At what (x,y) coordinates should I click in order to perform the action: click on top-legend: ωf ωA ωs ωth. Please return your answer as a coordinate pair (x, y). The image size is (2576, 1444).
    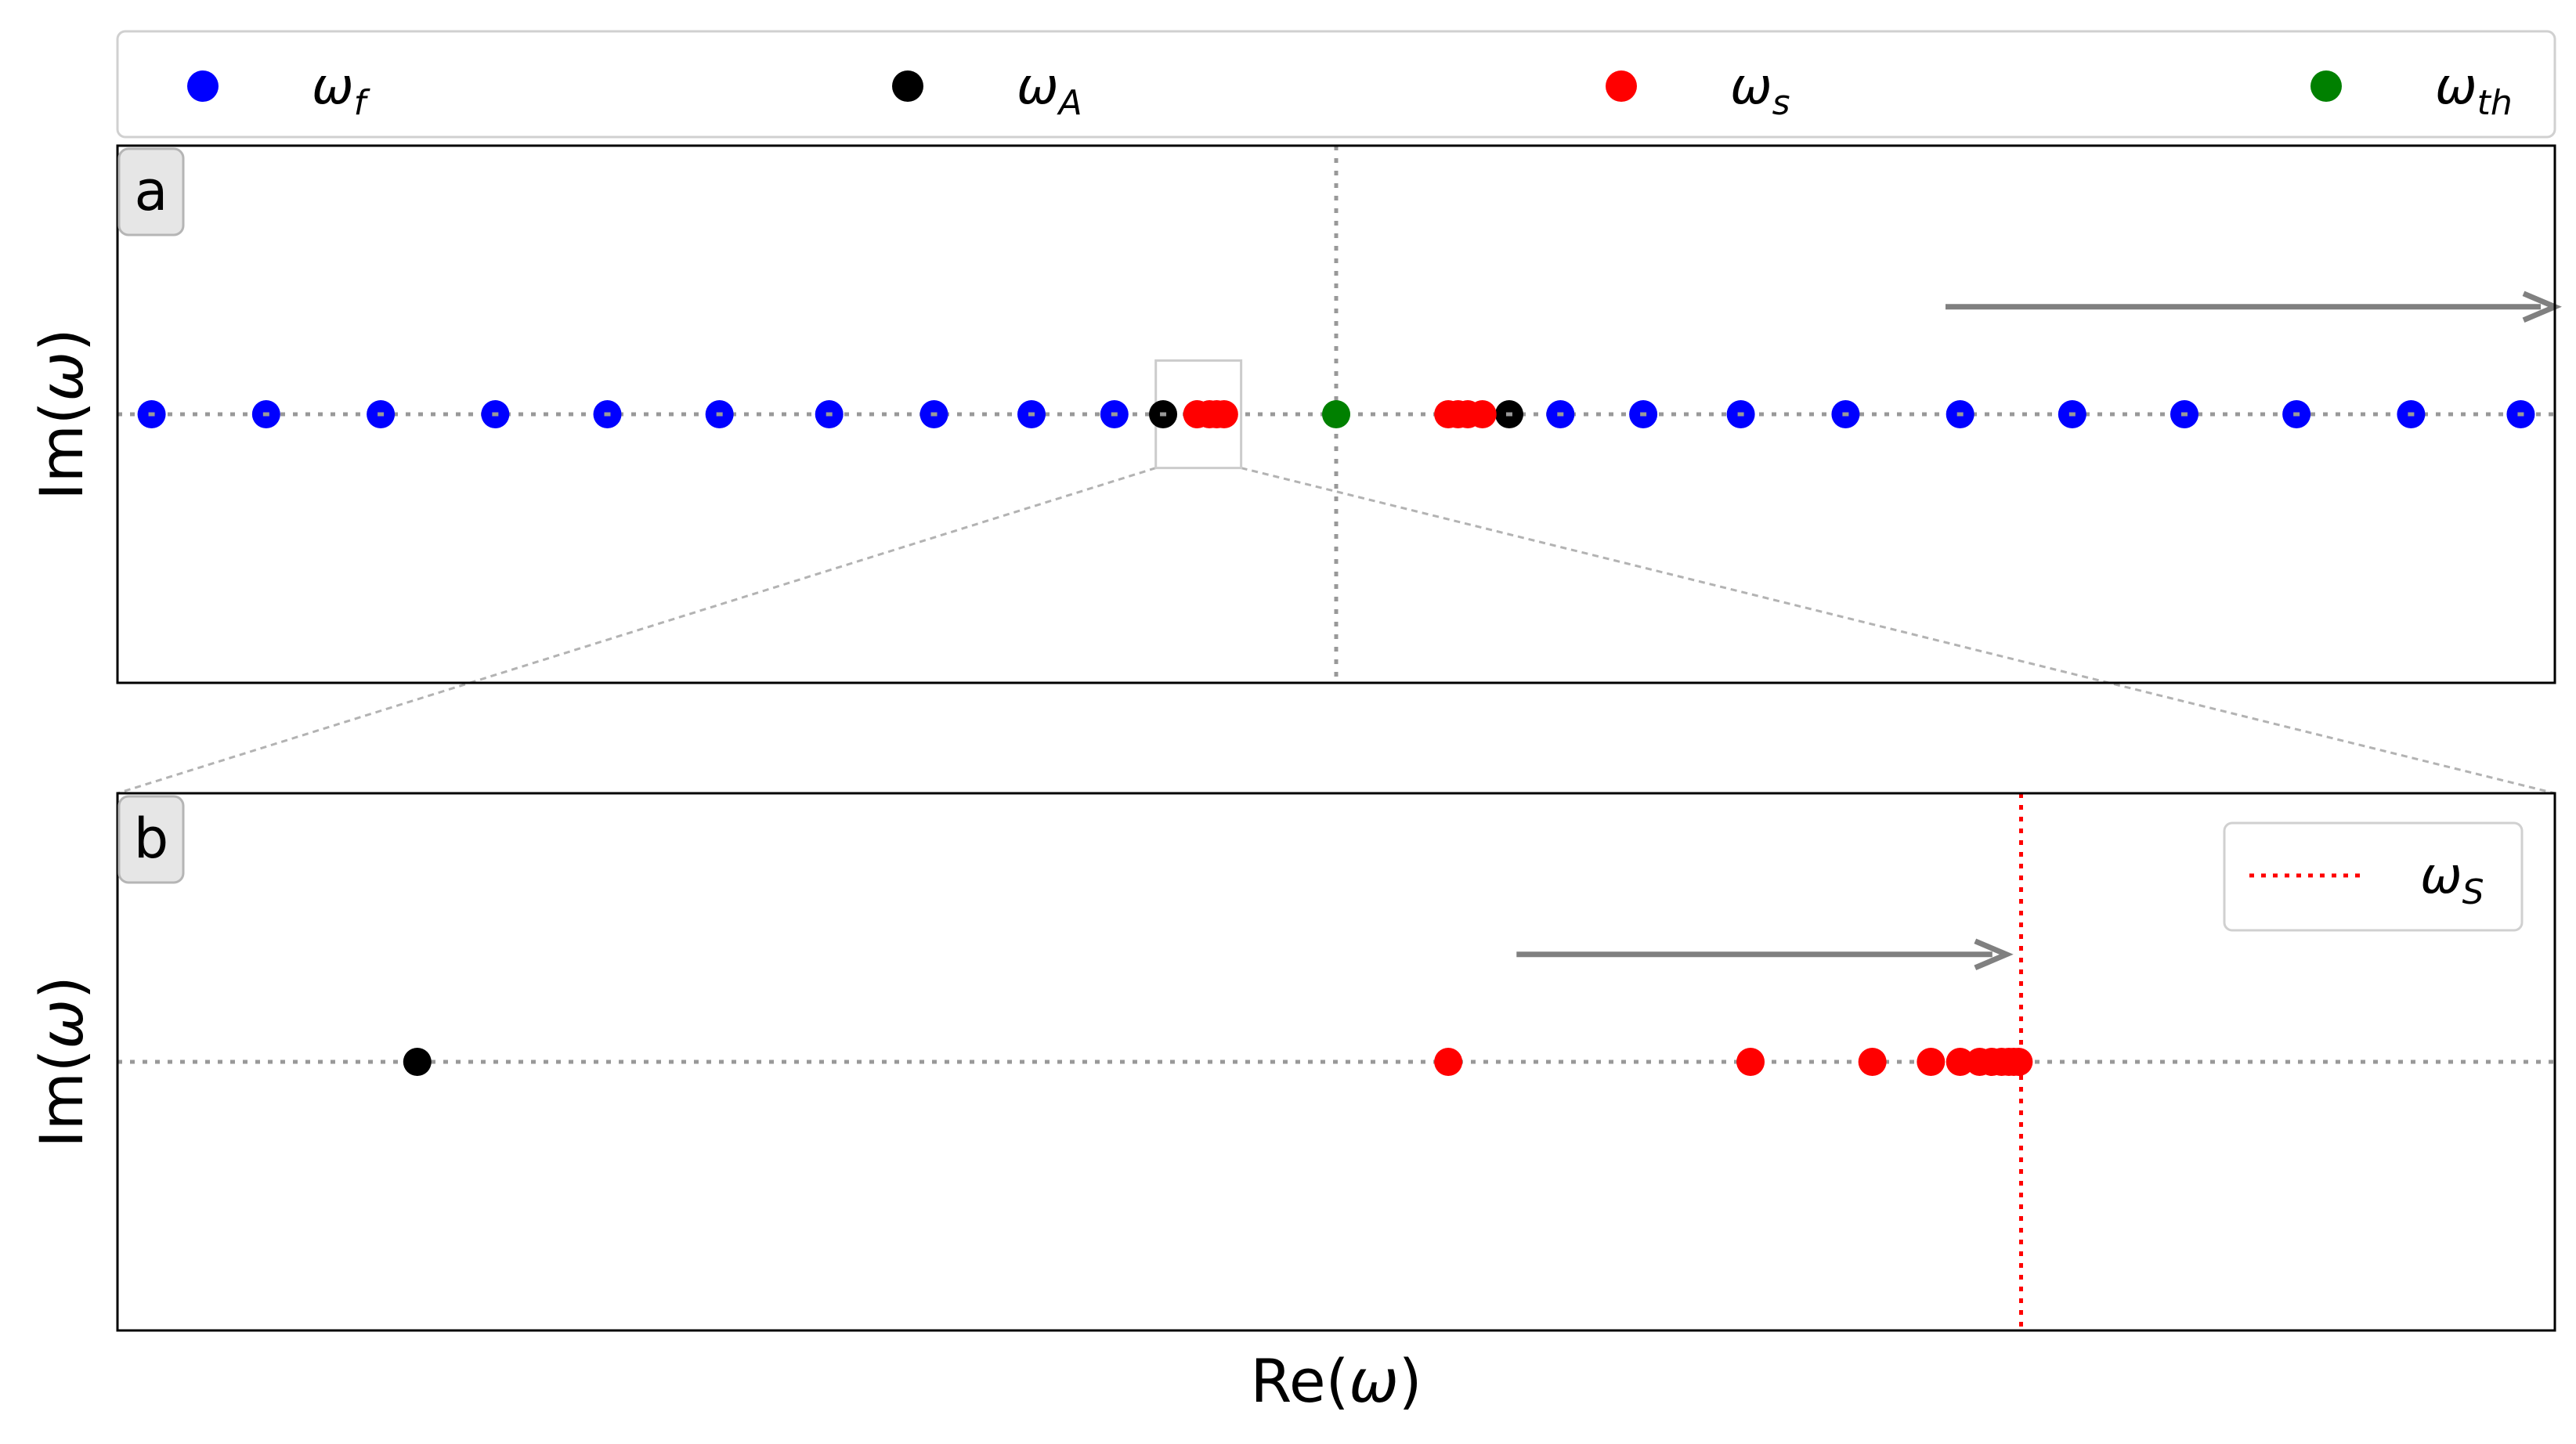
    Looking at the image, I should click on (1336, 84).